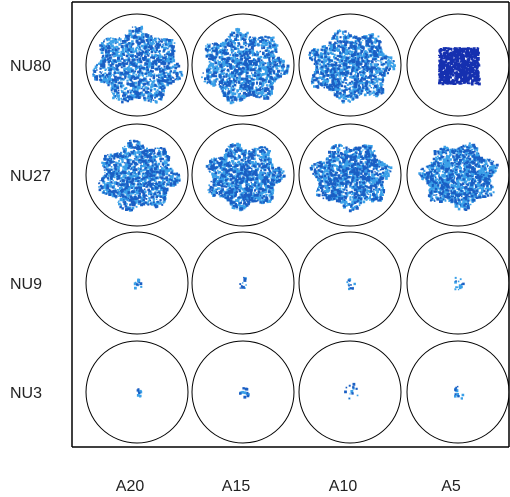 Image resolution: width=510 pixels, height=497 pixels. What do you see at coordinates (26, 393) in the screenshot?
I see `row-label: NU3` at bounding box center [26, 393].